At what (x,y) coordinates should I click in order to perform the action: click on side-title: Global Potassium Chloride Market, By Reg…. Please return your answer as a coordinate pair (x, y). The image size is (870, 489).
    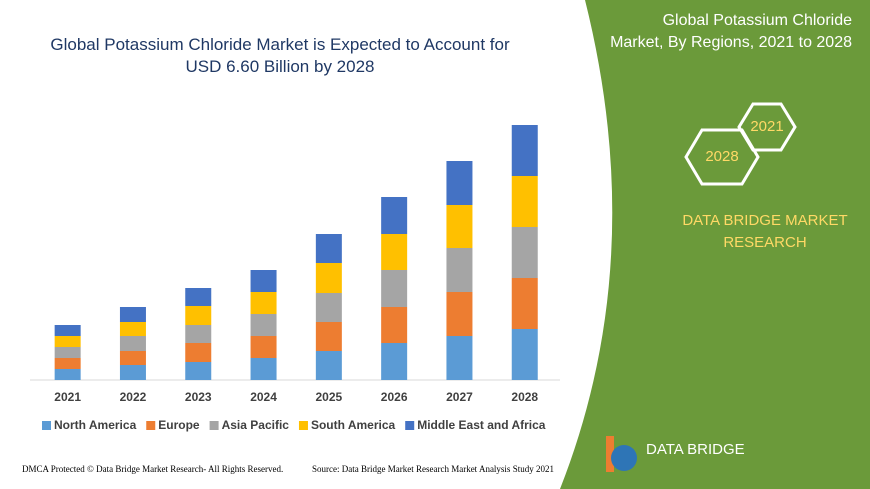
    Looking at the image, I should click on (731, 31).